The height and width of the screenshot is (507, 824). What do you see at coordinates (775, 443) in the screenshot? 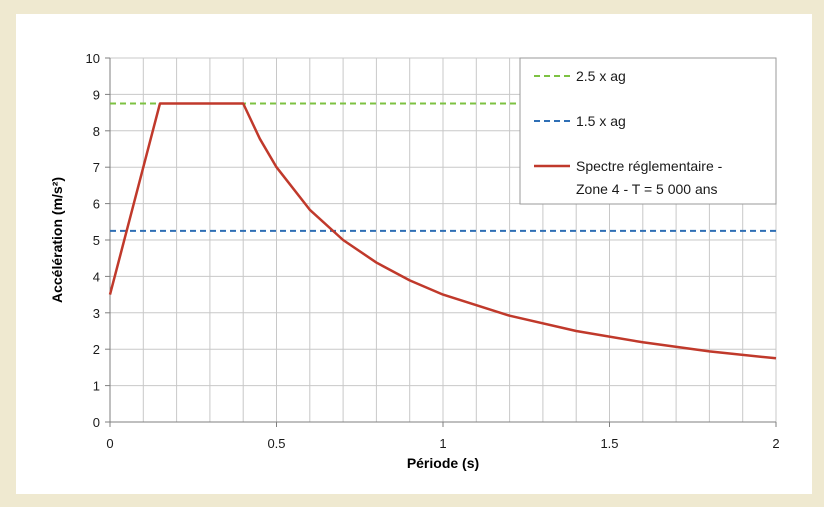
I see `x-tick-label: 2` at bounding box center [775, 443].